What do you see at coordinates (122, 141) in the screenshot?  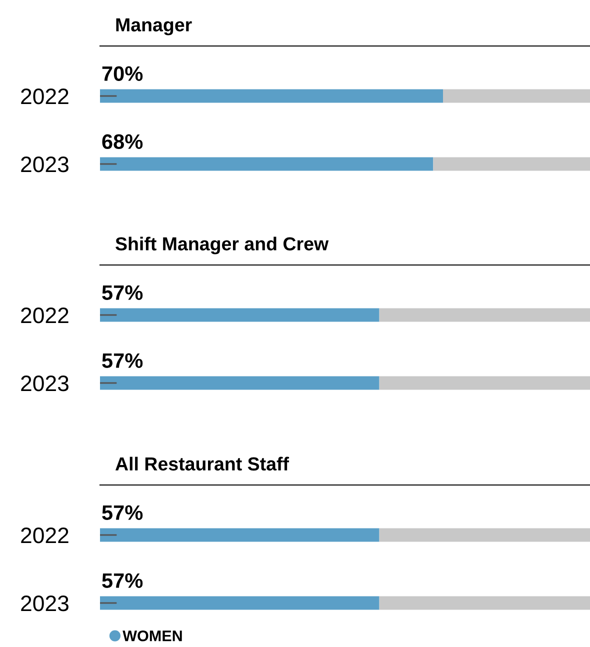 I see `data-label: 68%` at bounding box center [122, 141].